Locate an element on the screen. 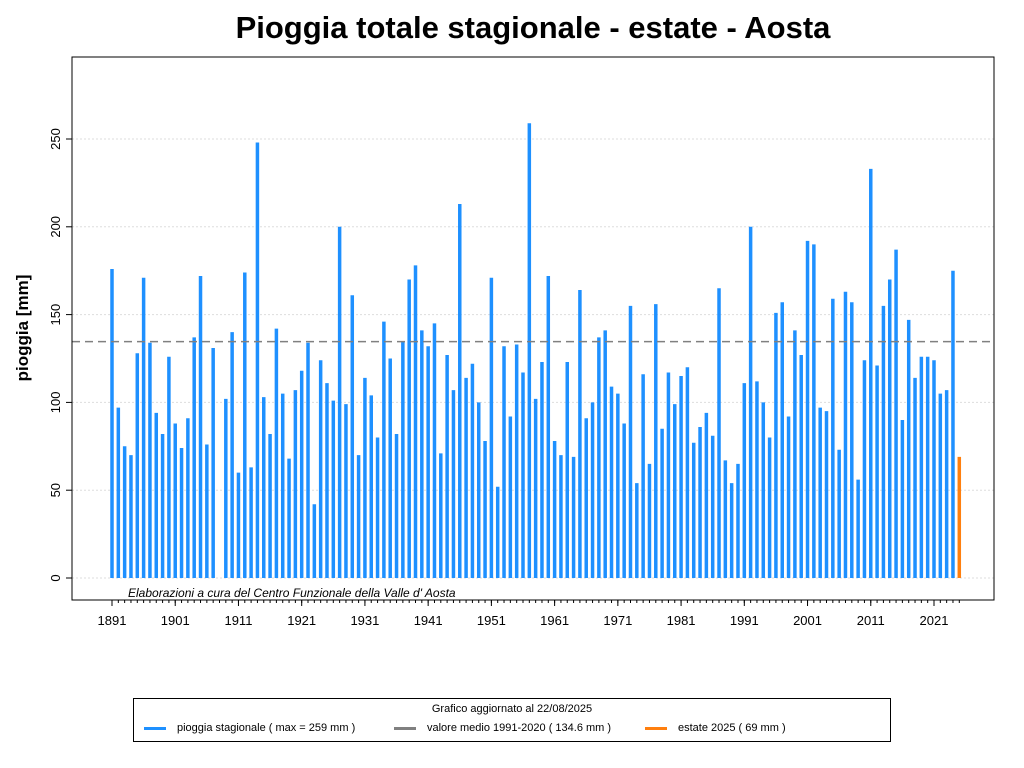  x-tick-label: 1981 is located at coordinates (681, 620).